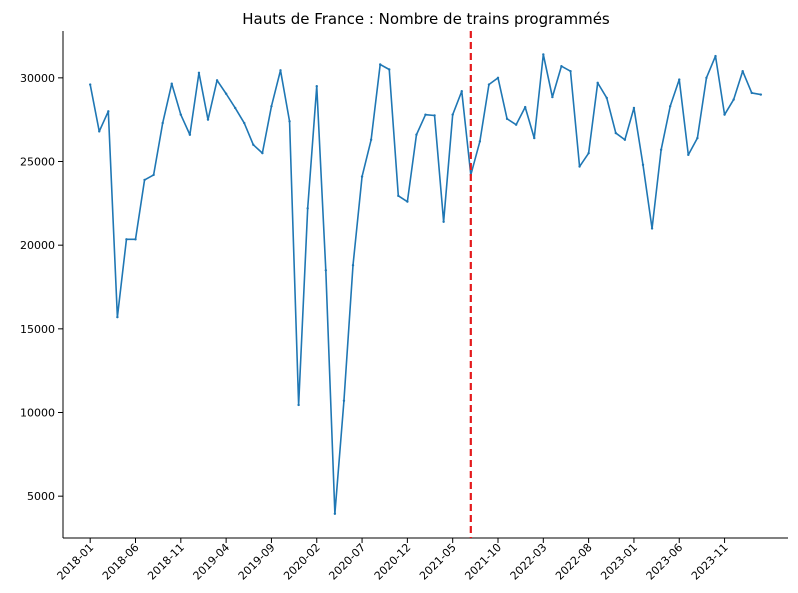 Image resolution: width=798 pixels, height=593 pixels. What do you see at coordinates (37, 162) in the screenshot?
I see `y-tick-label: 25000` at bounding box center [37, 162].